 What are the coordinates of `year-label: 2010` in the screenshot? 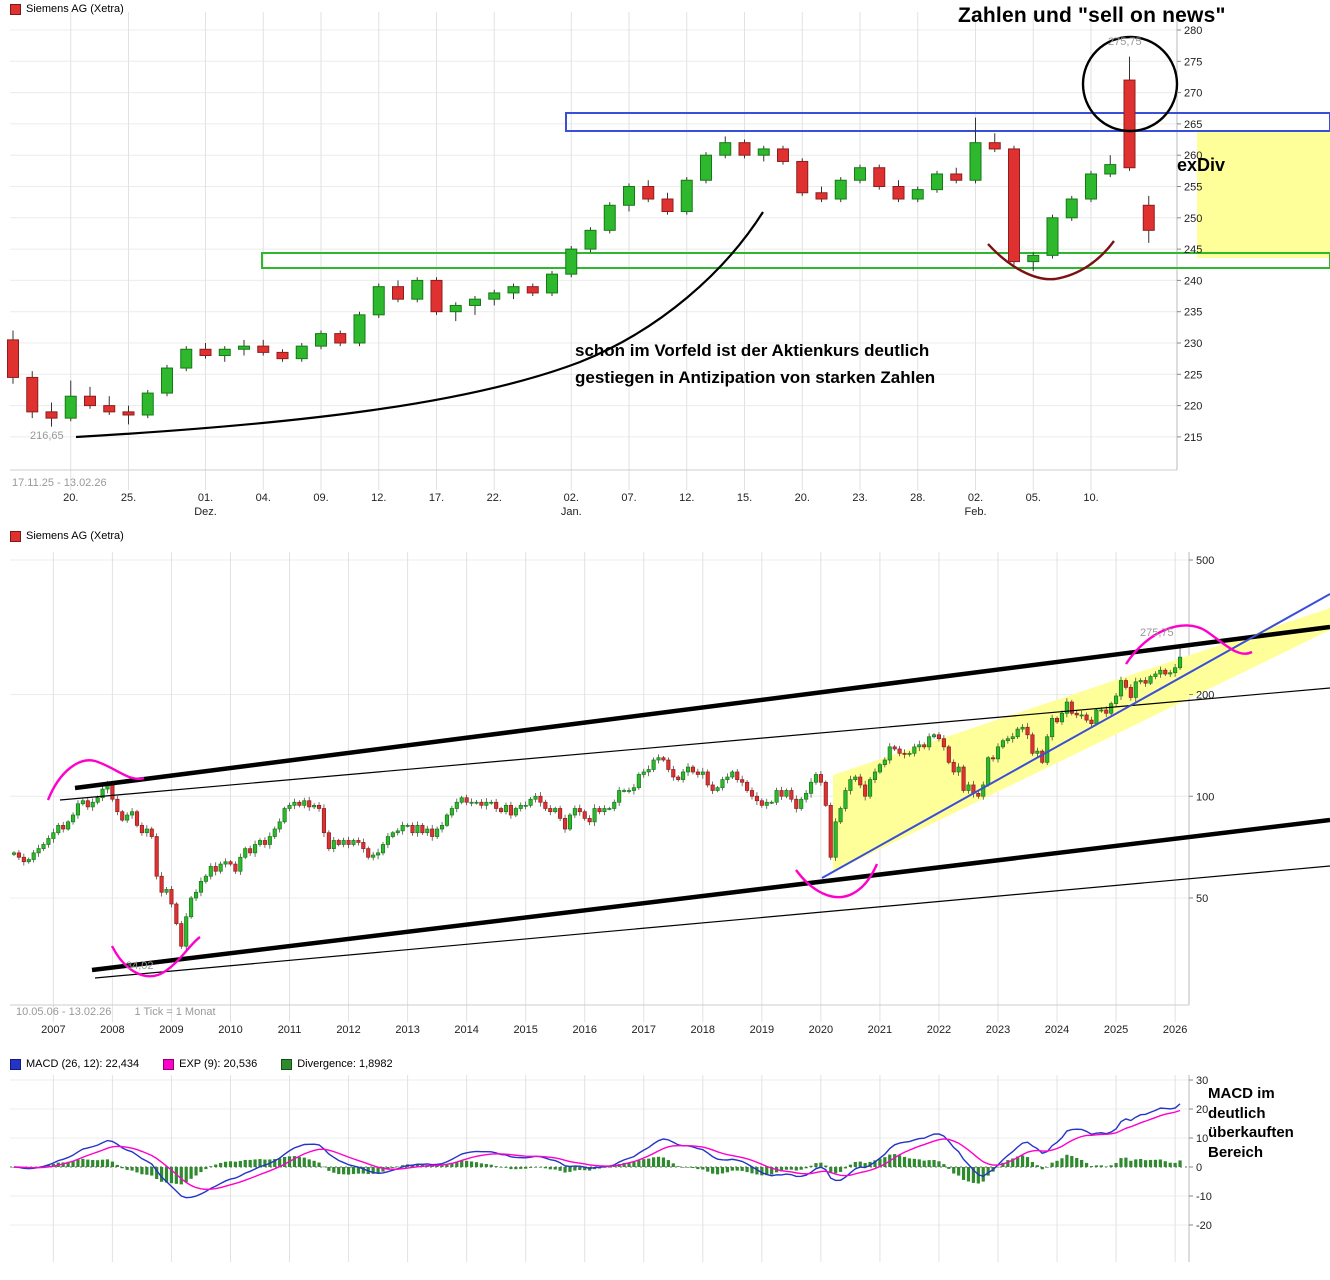 It's located at (230, 1030).